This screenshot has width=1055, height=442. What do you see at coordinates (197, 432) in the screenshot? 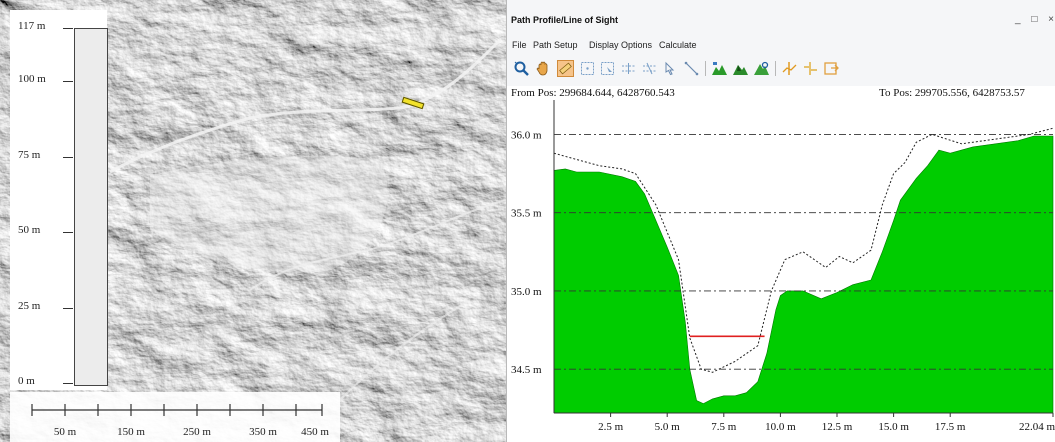
I see `scale-label: 250 m` at bounding box center [197, 432].